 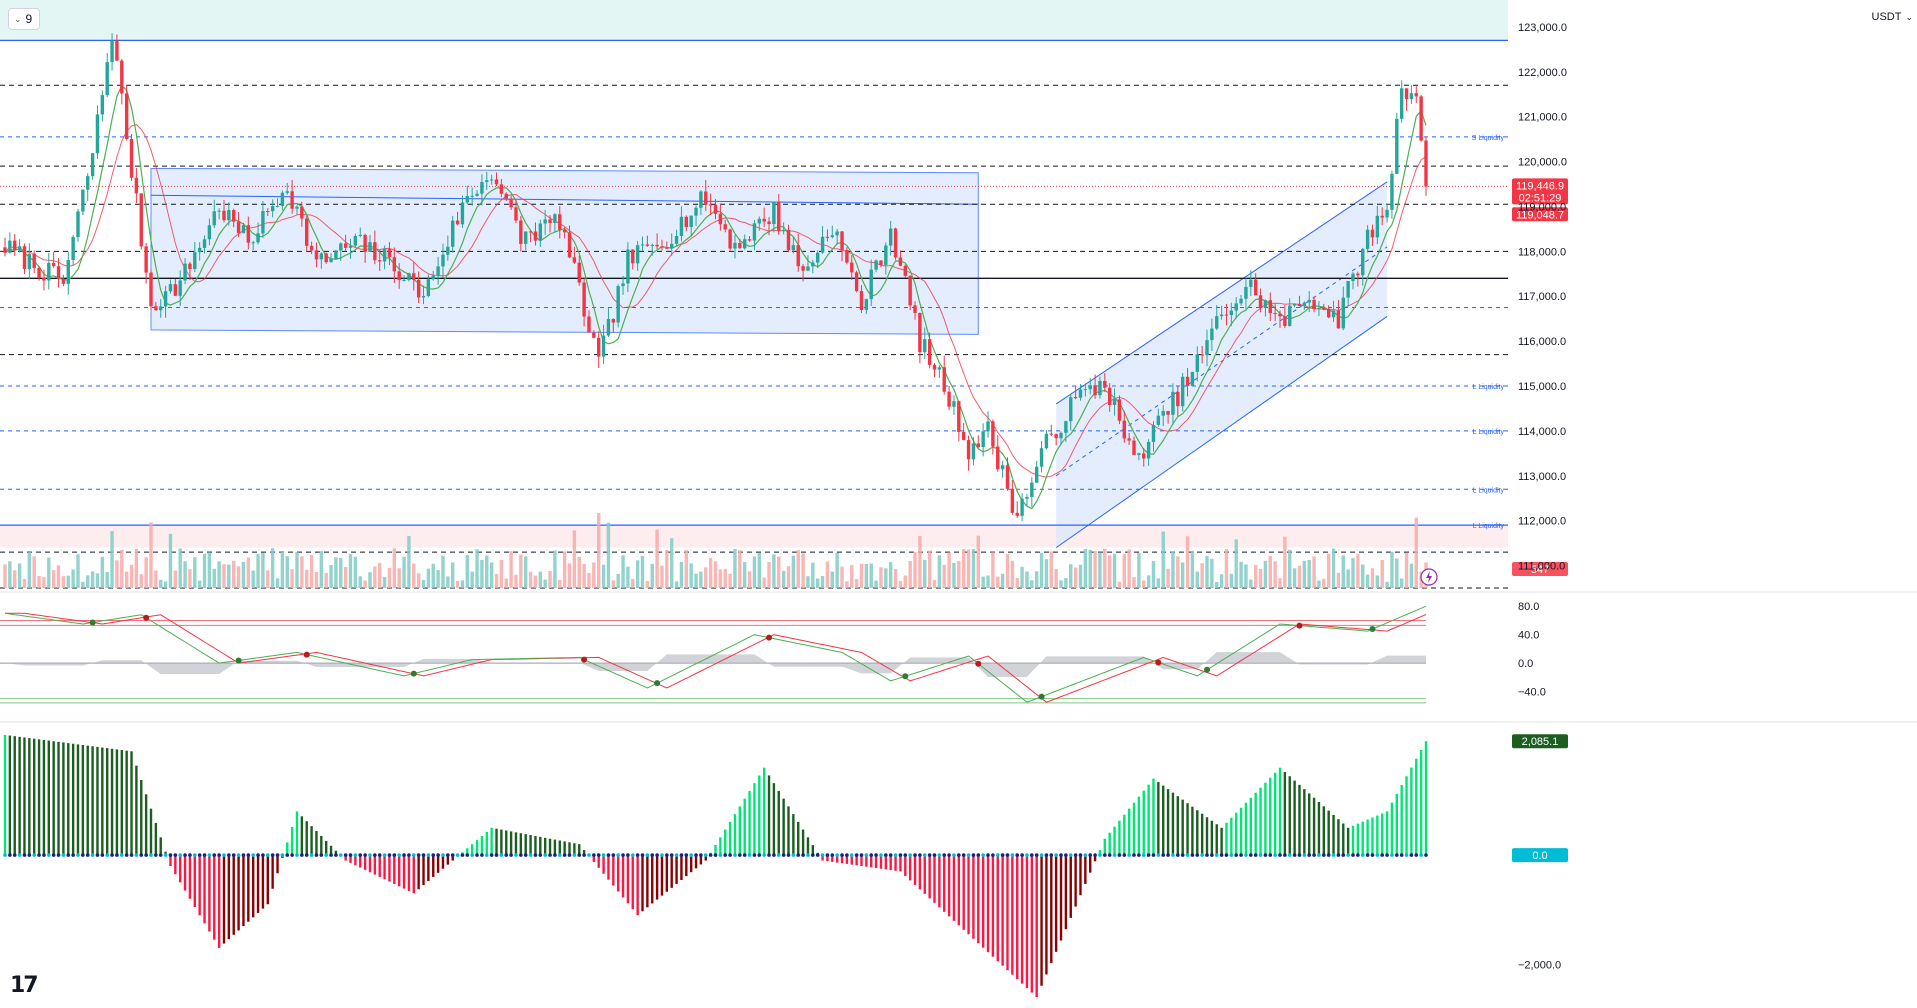 What do you see at coordinates (1893, 17) in the screenshot?
I see `quote-currency-selector: USDT ⌄` at bounding box center [1893, 17].